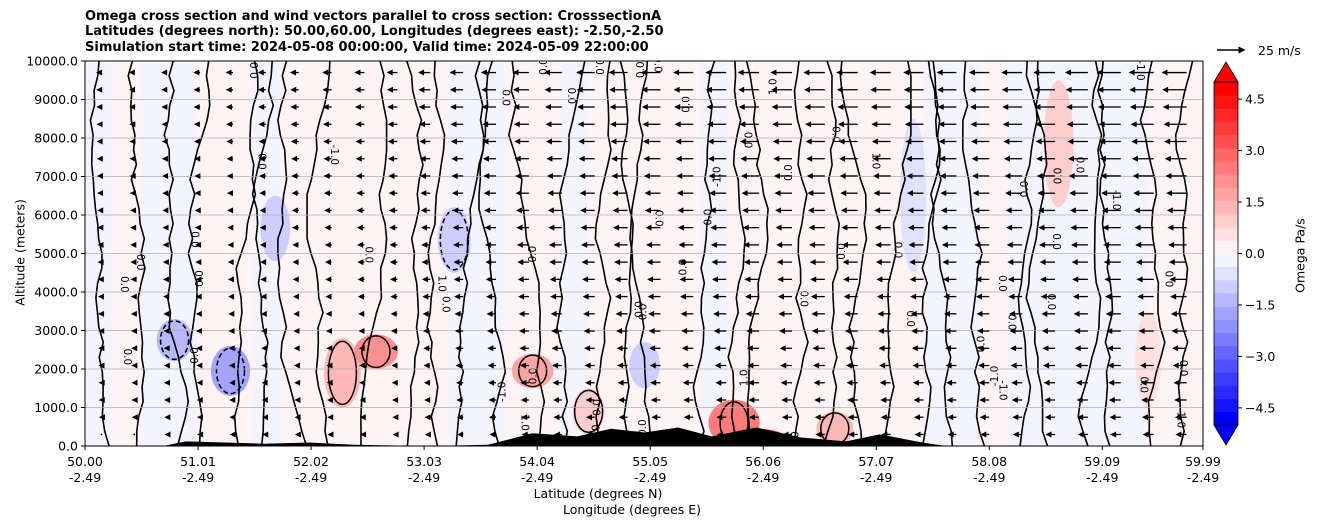  I want to click on wind-vector-dot, so click(134, 434).